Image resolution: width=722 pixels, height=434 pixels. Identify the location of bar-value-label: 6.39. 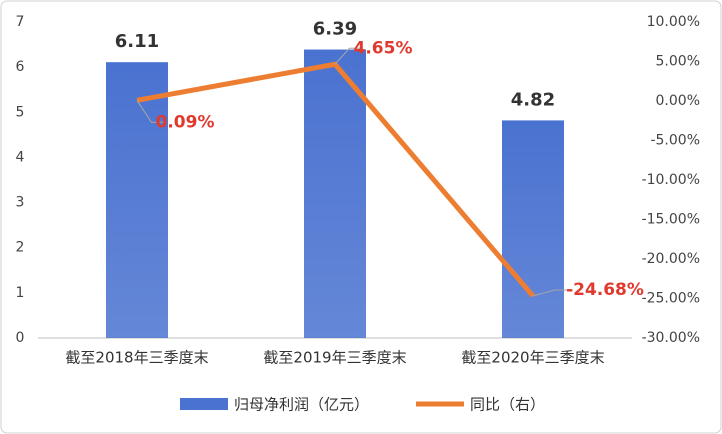
(335, 29).